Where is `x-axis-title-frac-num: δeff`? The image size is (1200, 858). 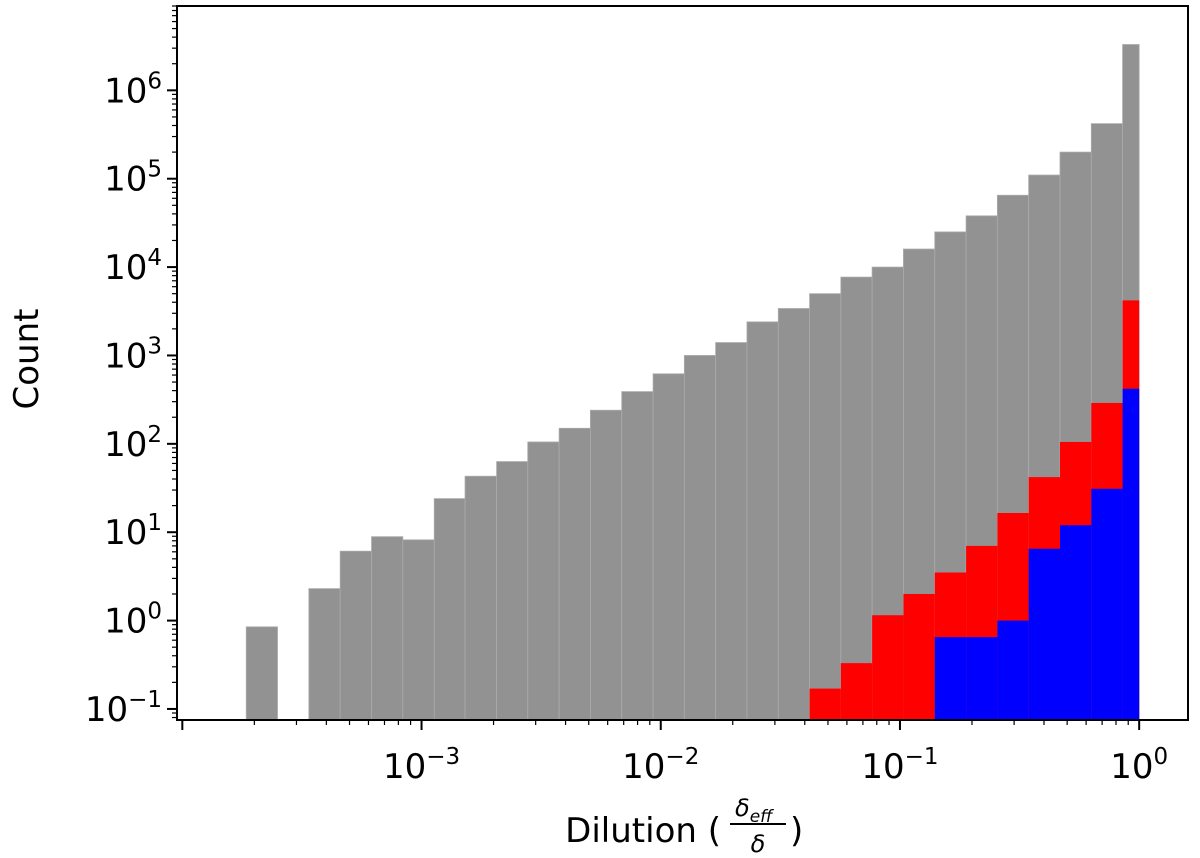
x-axis-title-frac-num: δeff is located at coordinates (754, 810).